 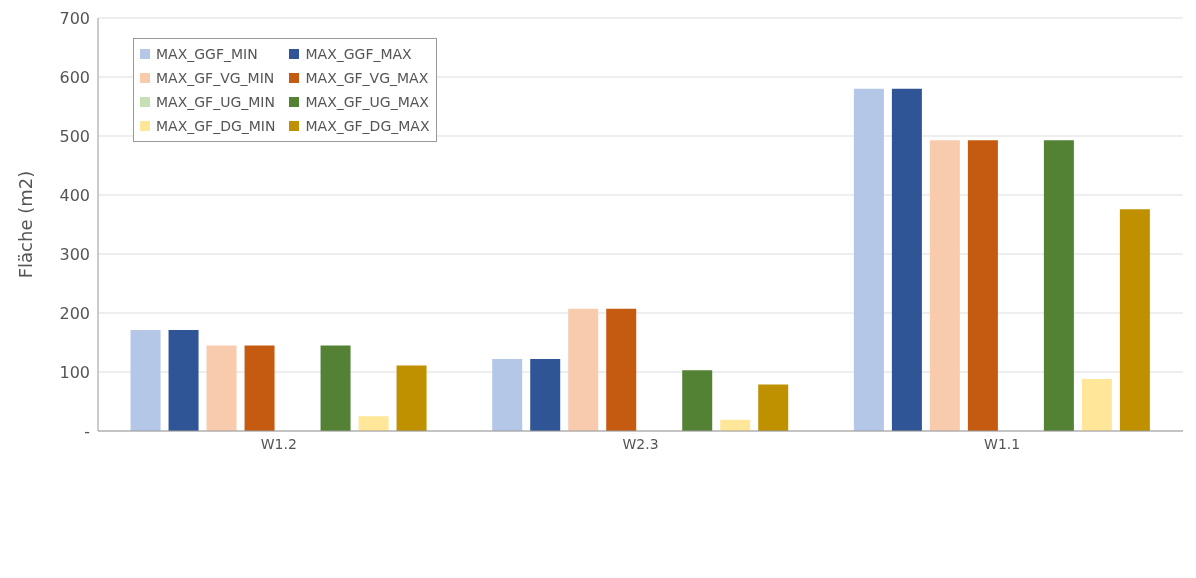 What do you see at coordinates (640, 443) in the screenshot?
I see `x-tick-label: W2.3` at bounding box center [640, 443].